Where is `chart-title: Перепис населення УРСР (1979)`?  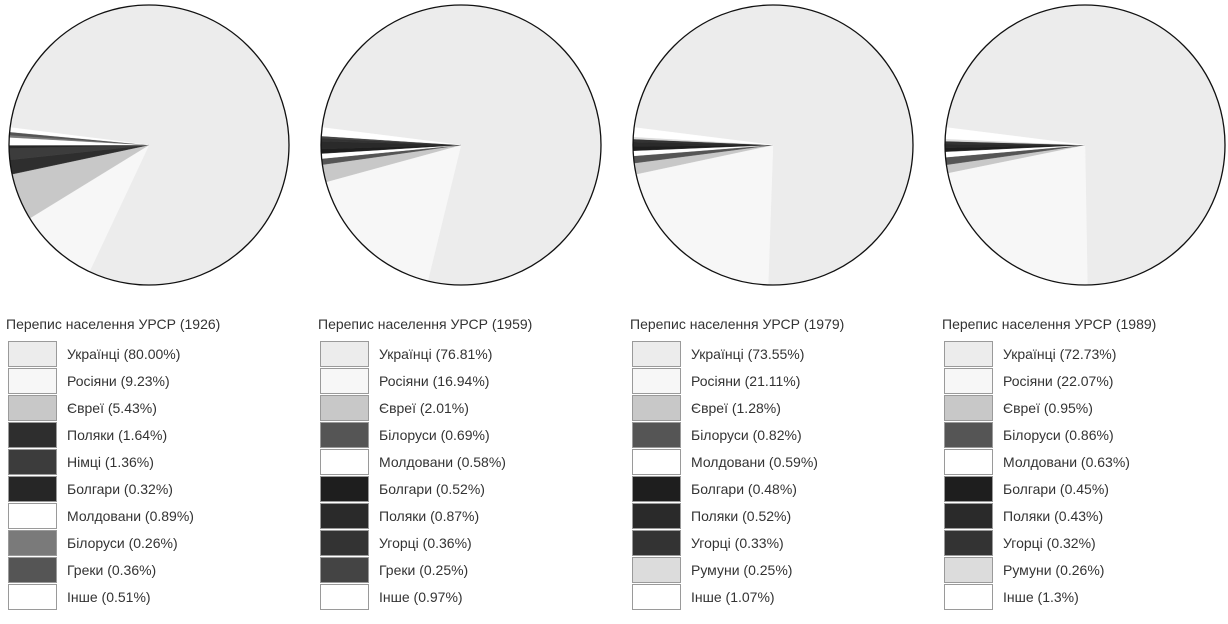 chart-title: Перепис населення УРСР (1979) is located at coordinates (737, 324).